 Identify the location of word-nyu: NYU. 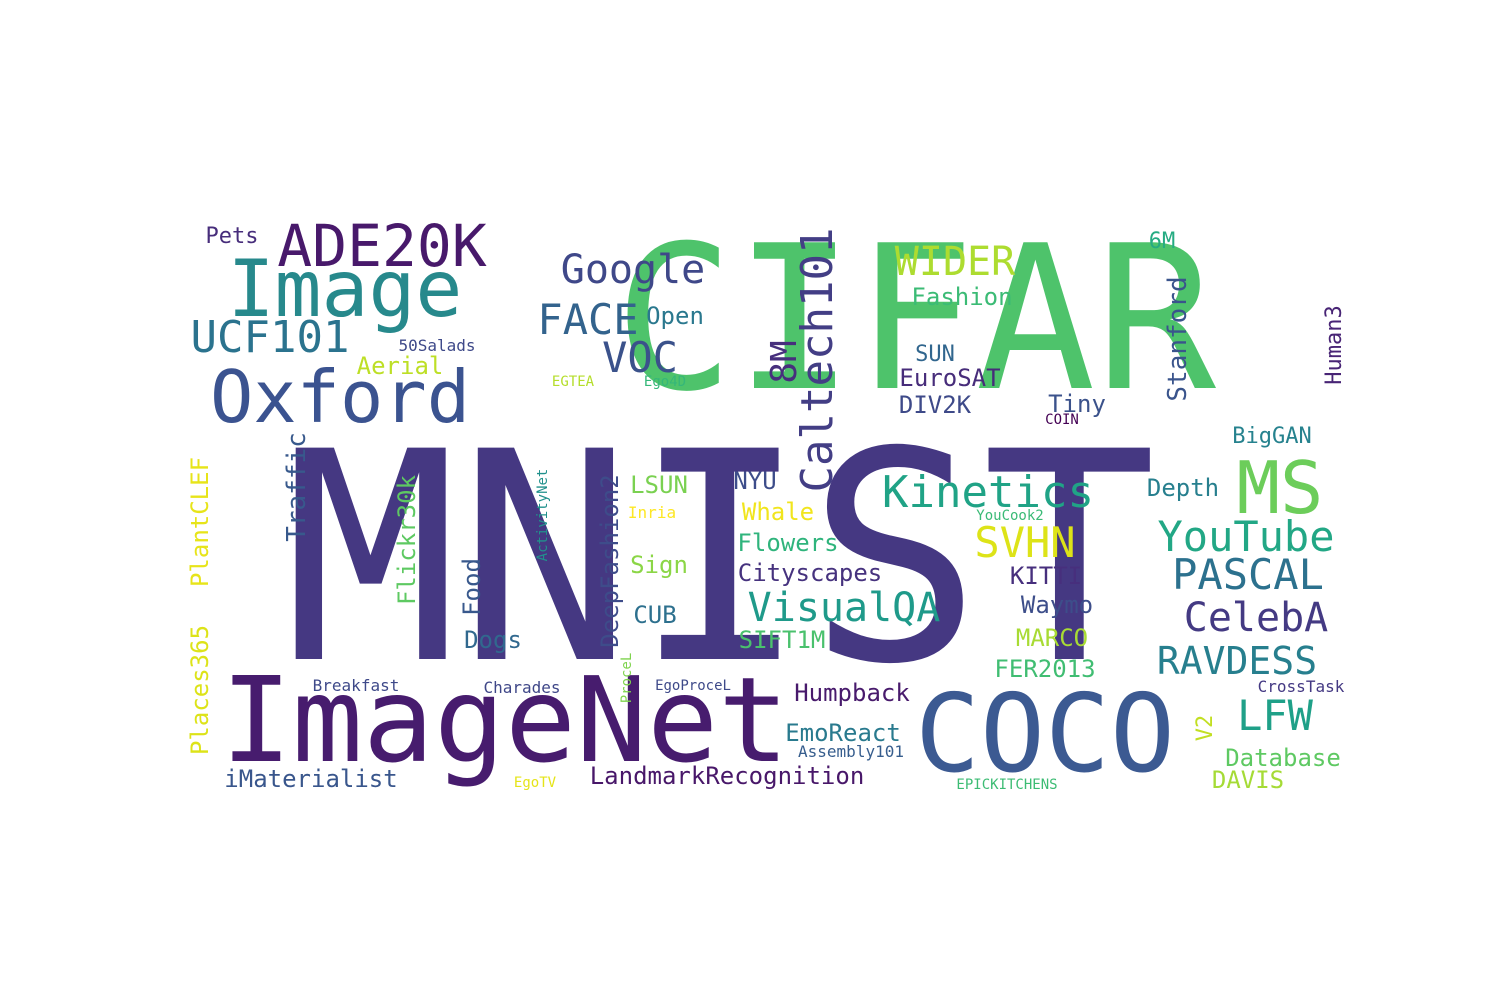
(755, 481).